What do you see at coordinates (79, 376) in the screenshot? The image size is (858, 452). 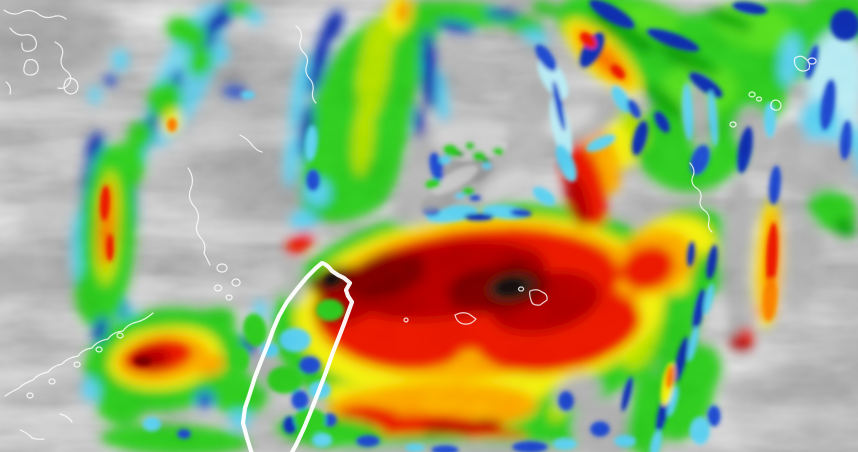 I see `china-coastline-southwest` at bounding box center [79, 376].